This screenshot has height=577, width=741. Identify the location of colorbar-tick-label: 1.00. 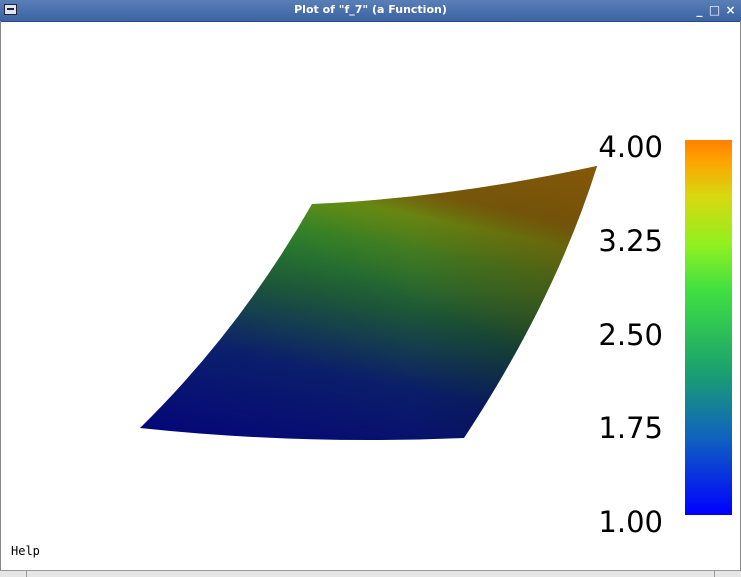
(630, 522).